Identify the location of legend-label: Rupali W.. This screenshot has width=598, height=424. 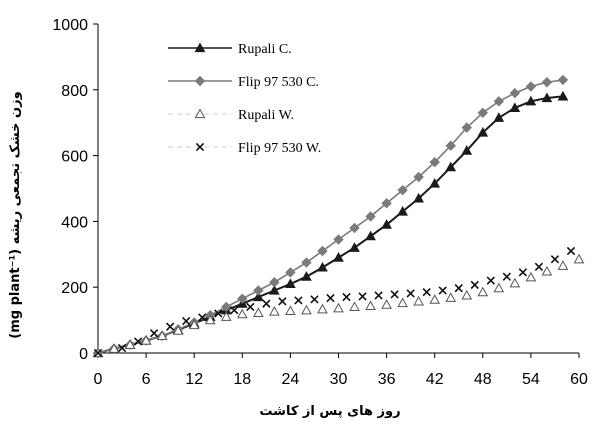
(266, 115).